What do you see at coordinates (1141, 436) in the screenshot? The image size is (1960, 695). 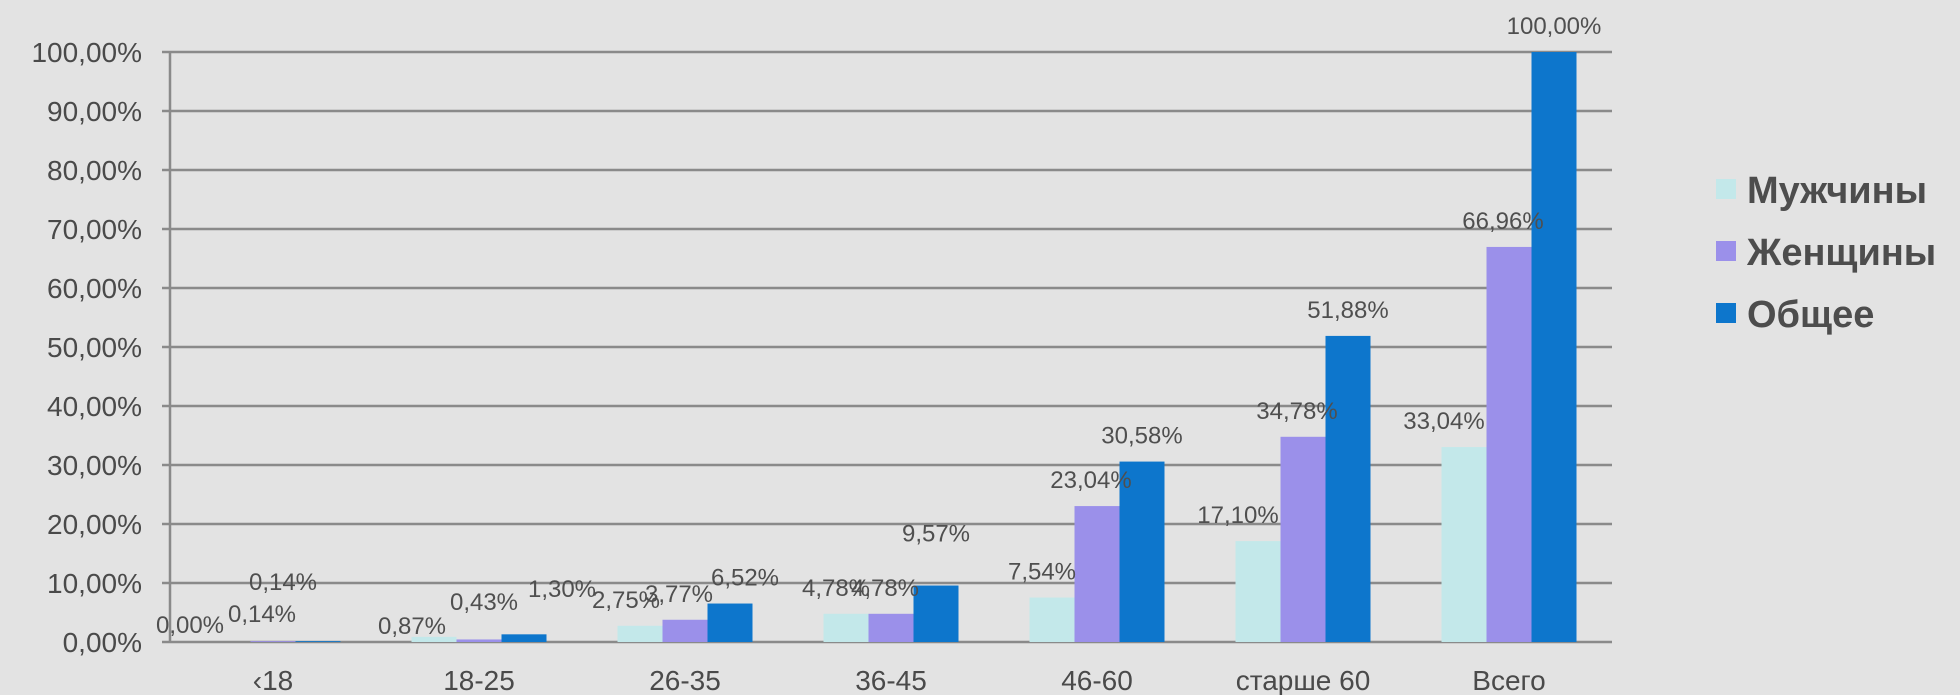 I see `data-label: 30,58%` at bounding box center [1141, 436].